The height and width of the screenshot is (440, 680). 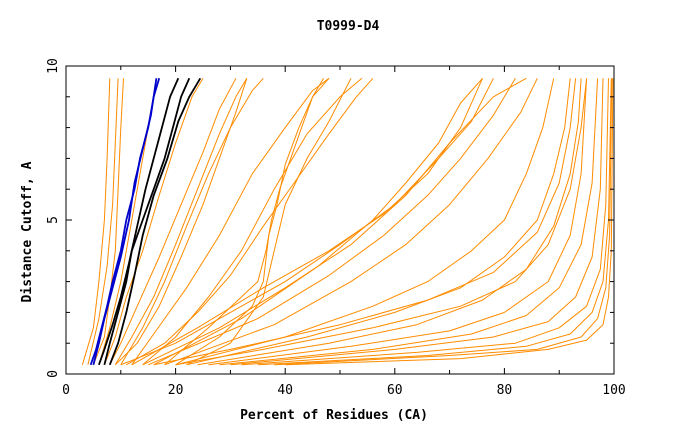 I want to click on x-axis-label: Percent of Residues (CA), so click(x=334, y=415).